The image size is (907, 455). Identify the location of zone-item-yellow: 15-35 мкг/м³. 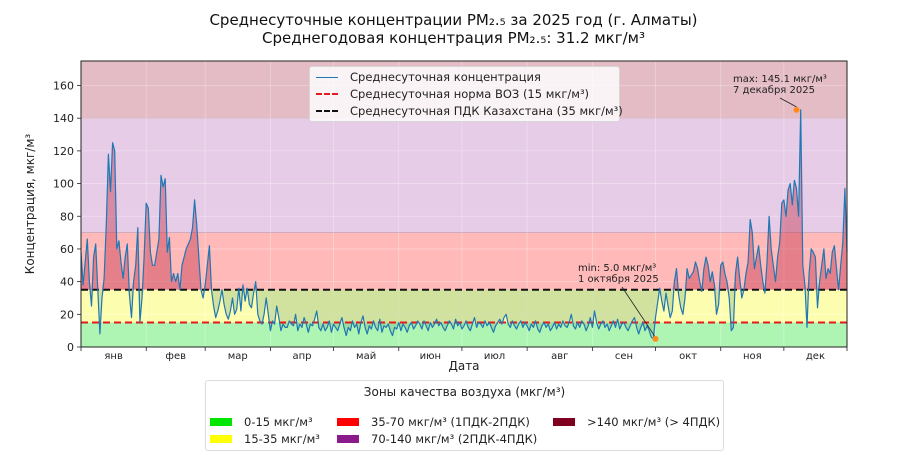
(265, 439).